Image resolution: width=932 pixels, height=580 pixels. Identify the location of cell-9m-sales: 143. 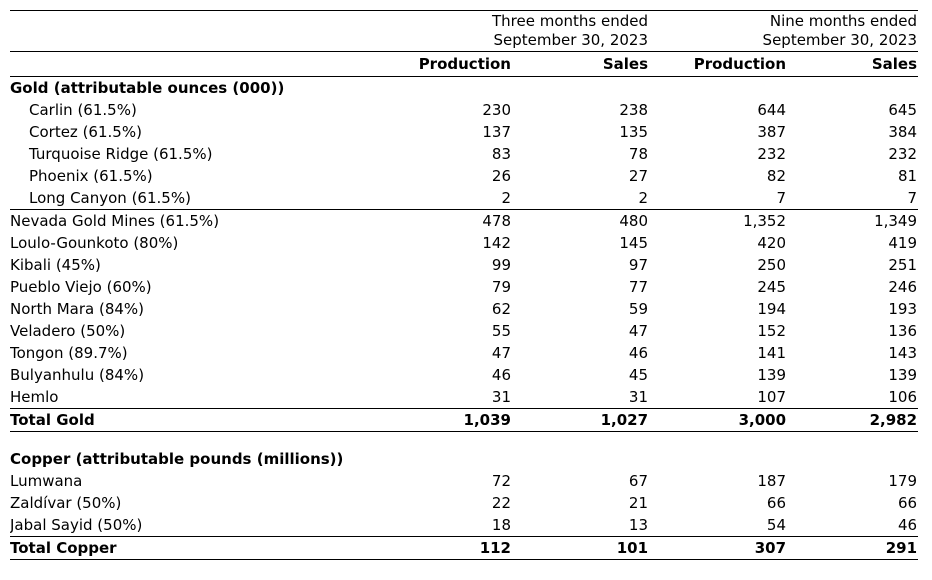
(903, 353).